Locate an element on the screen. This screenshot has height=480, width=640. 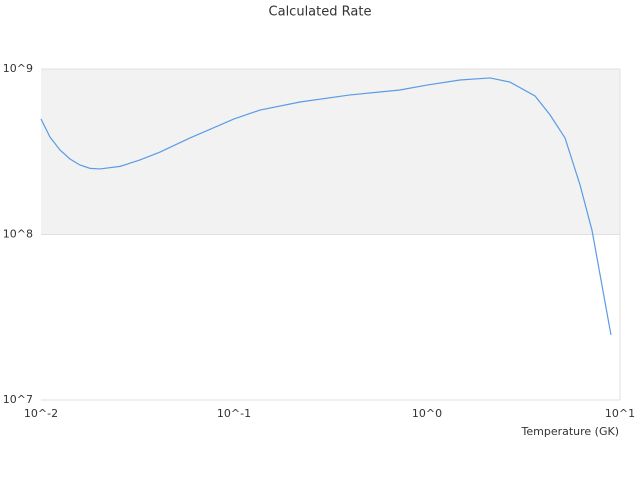
x-tick-label: 10^0 is located at coordinates (427, 413).